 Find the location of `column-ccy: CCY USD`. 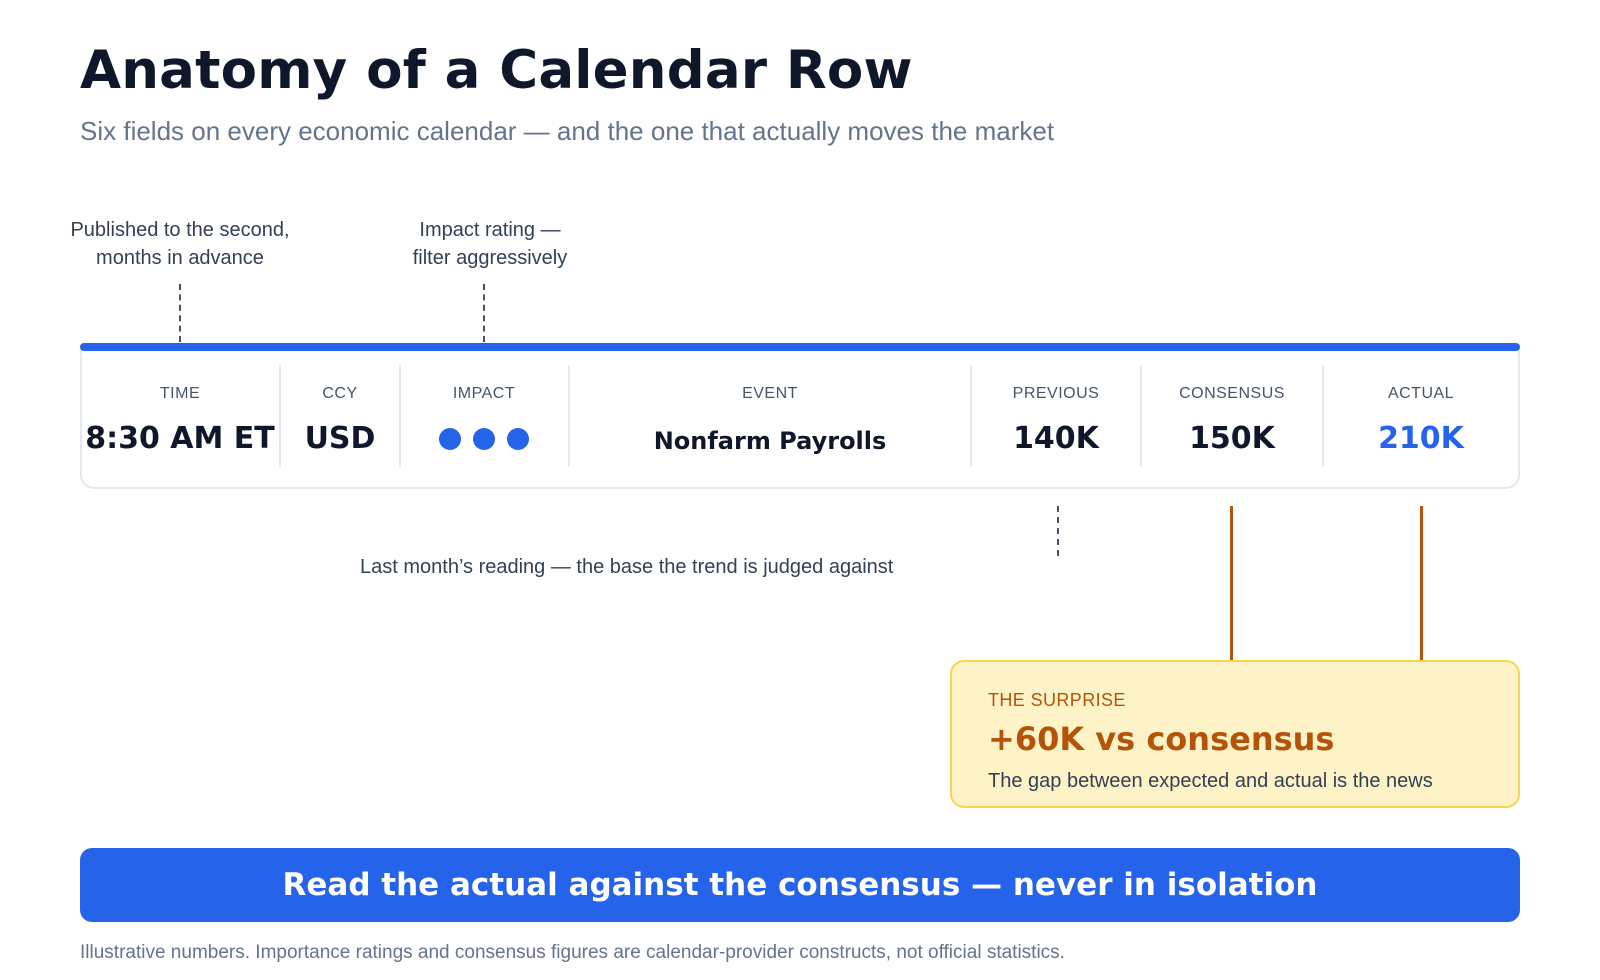

column-ccy: CCY USD is located at coordinates (340, 412).